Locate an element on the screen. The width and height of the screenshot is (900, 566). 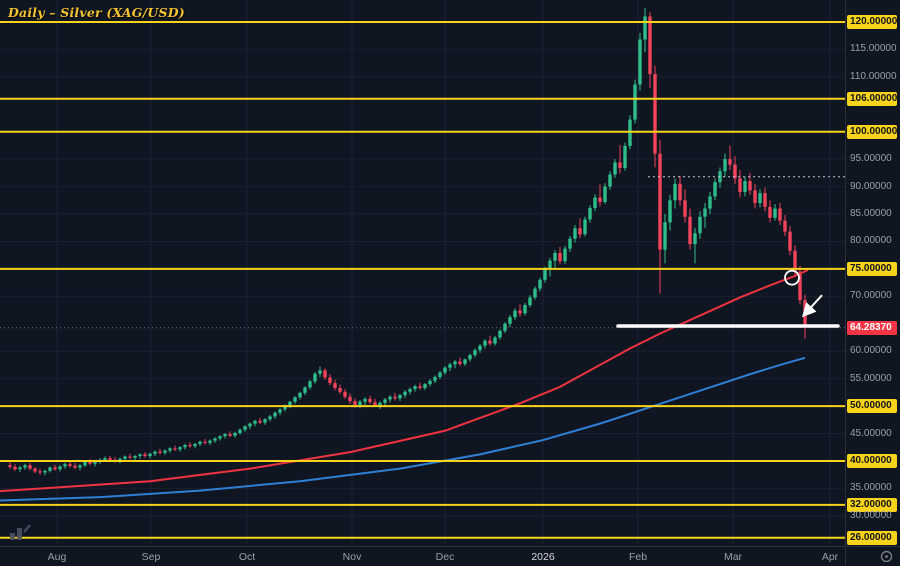
symbol-title: Daily – Silver (XAG/USD) is located at coordinates (96, 12).